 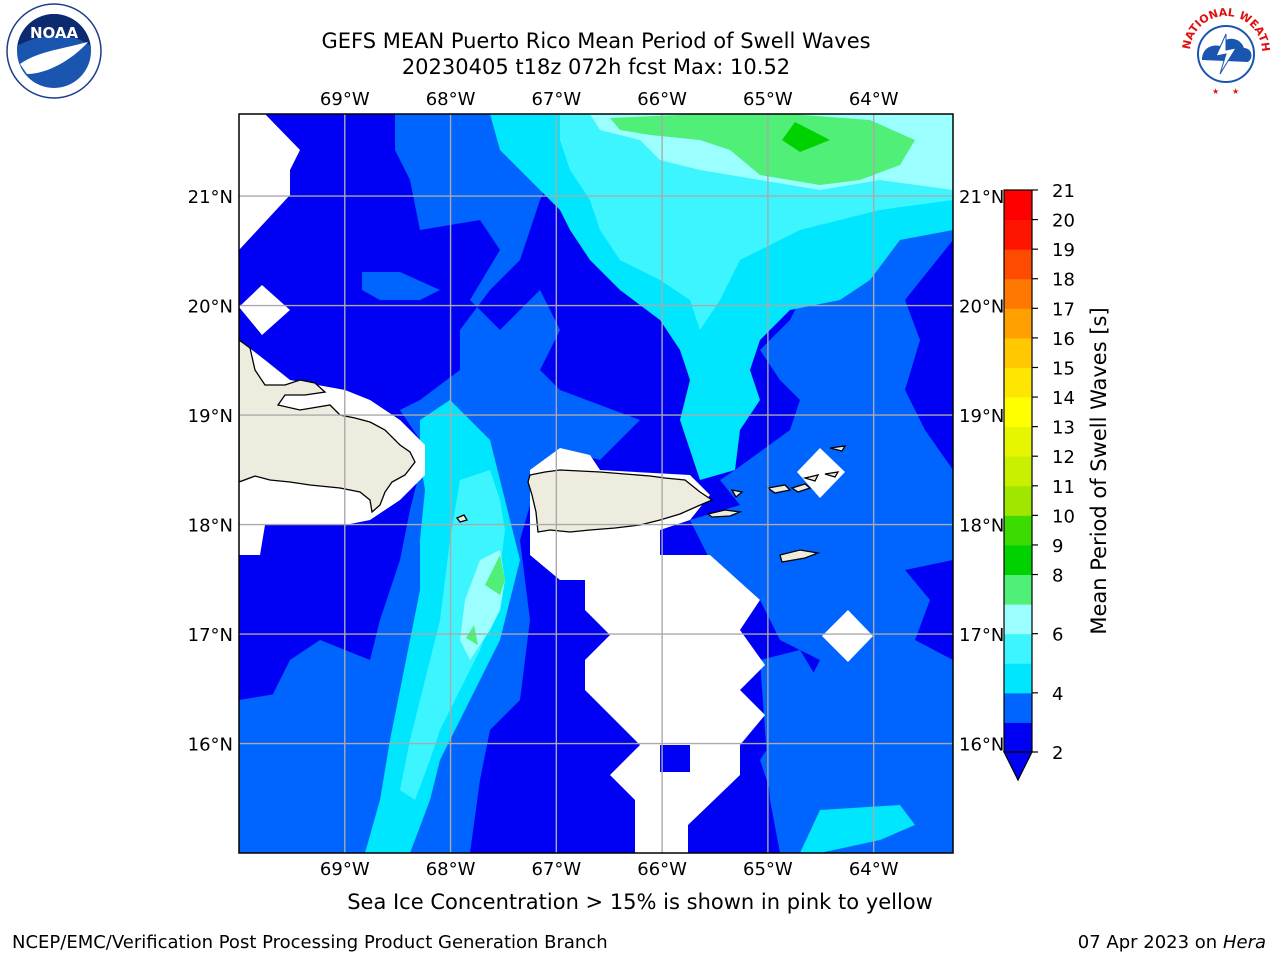 What do you see at coordinates (1057, 576) in the screenshot?
I see `colorbar-tick-label: 8` at bounding box center [1057, 576].